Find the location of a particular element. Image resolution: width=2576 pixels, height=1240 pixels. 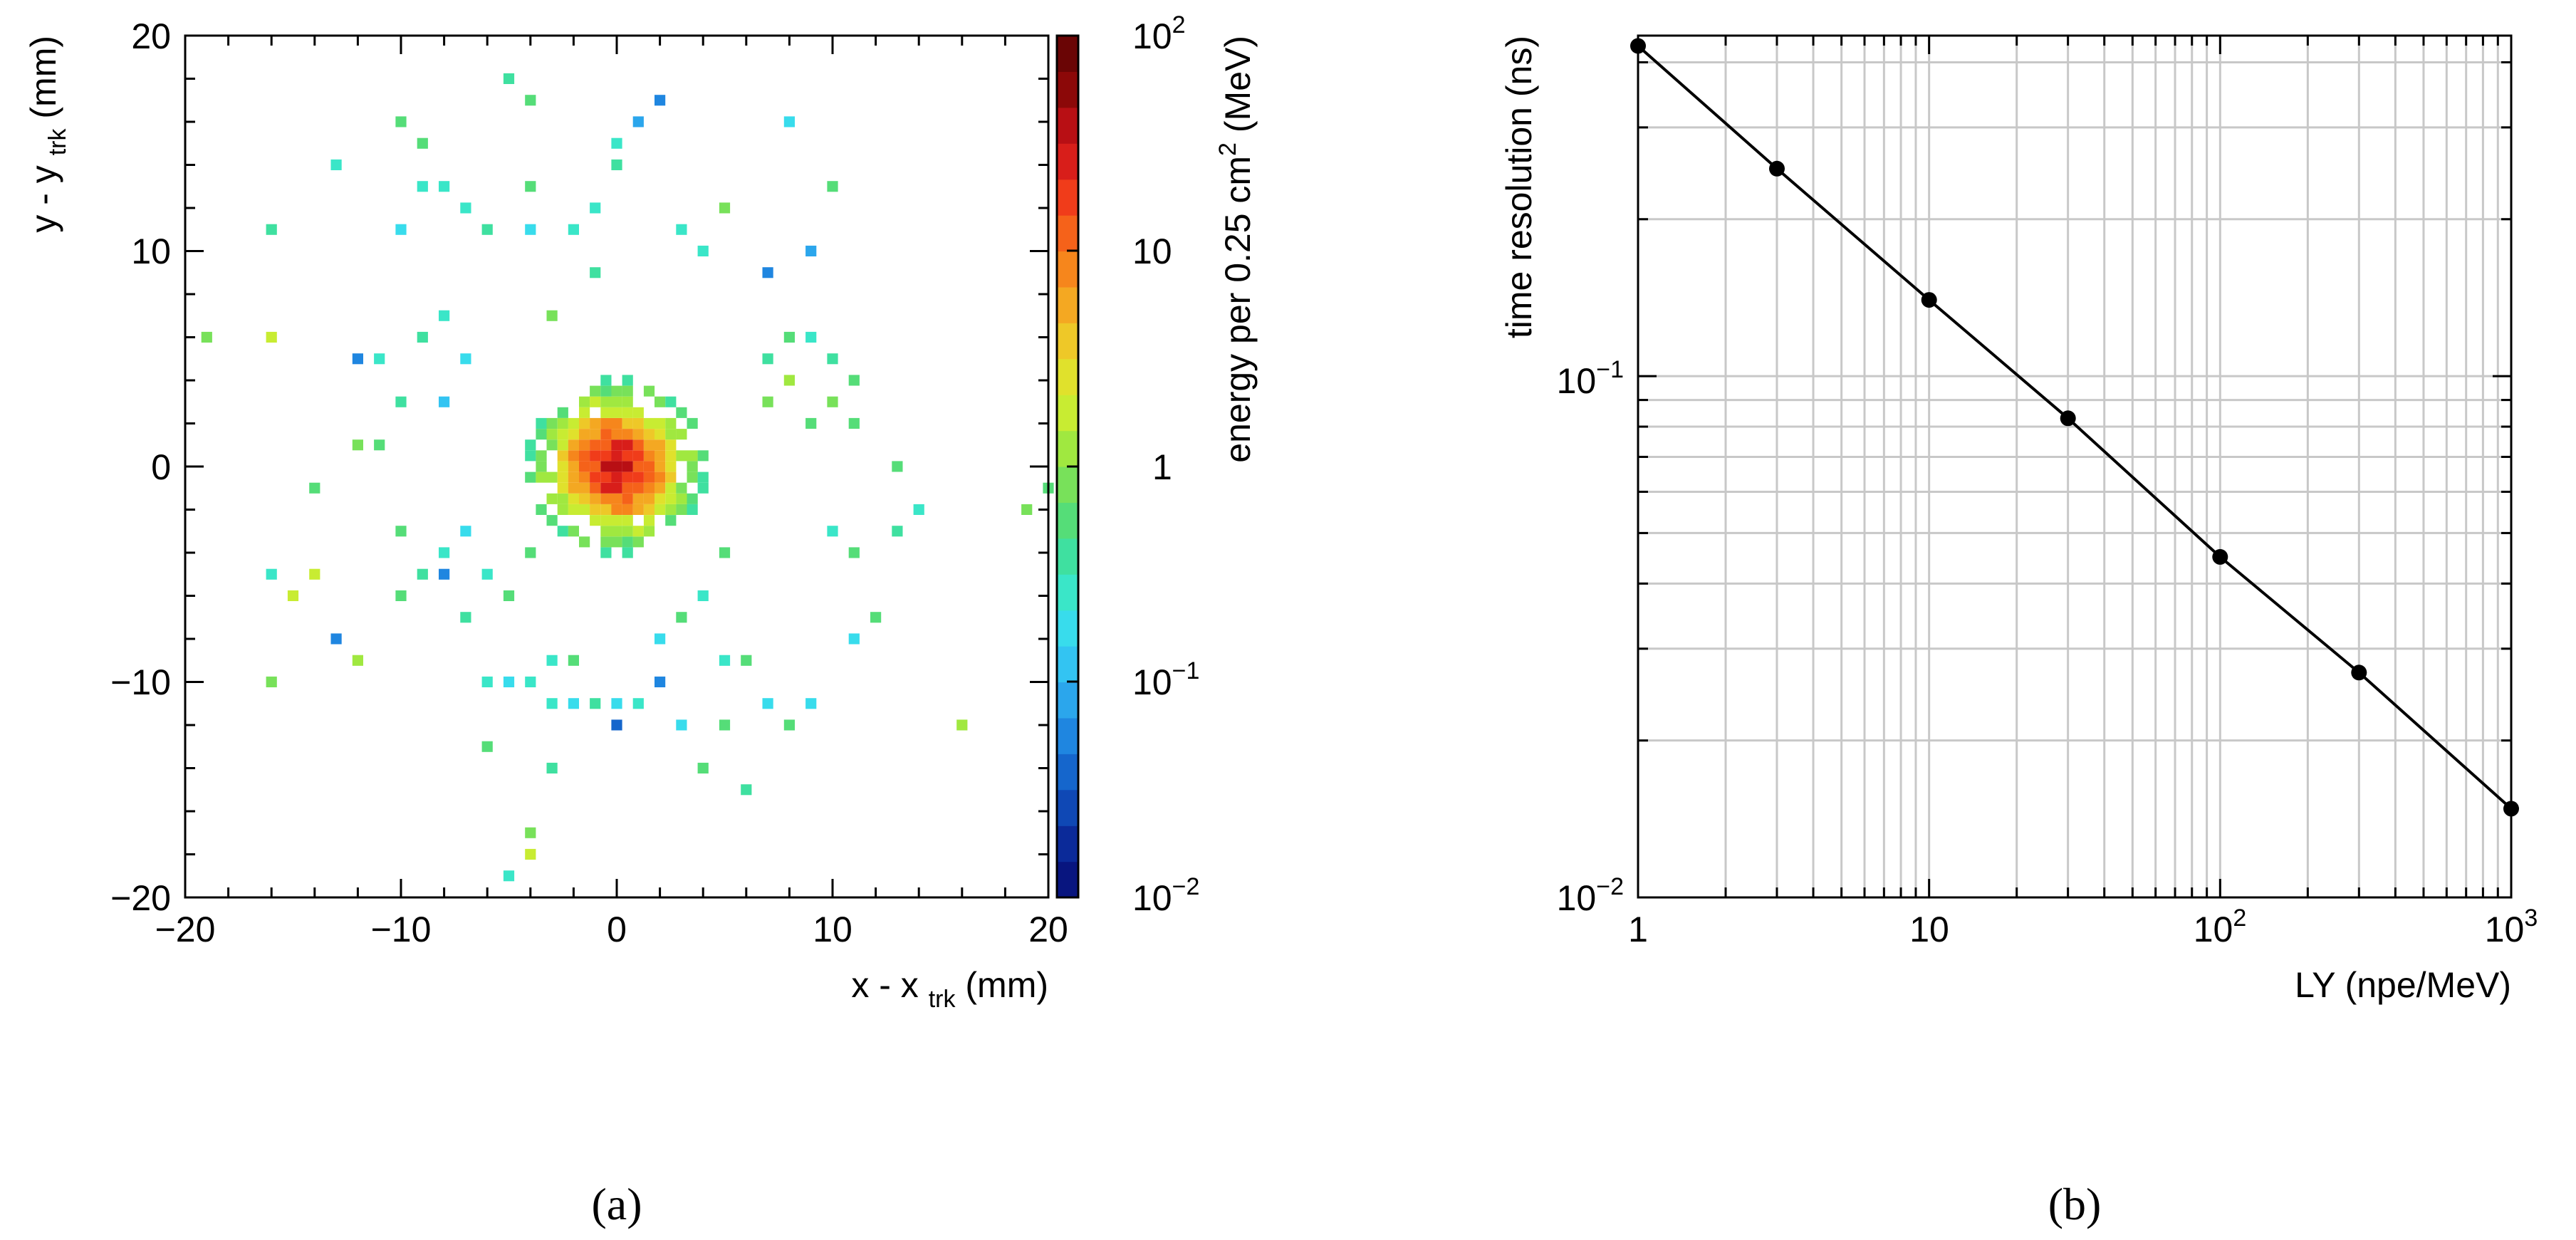

colorbar is located at coordinates (1067, 467).